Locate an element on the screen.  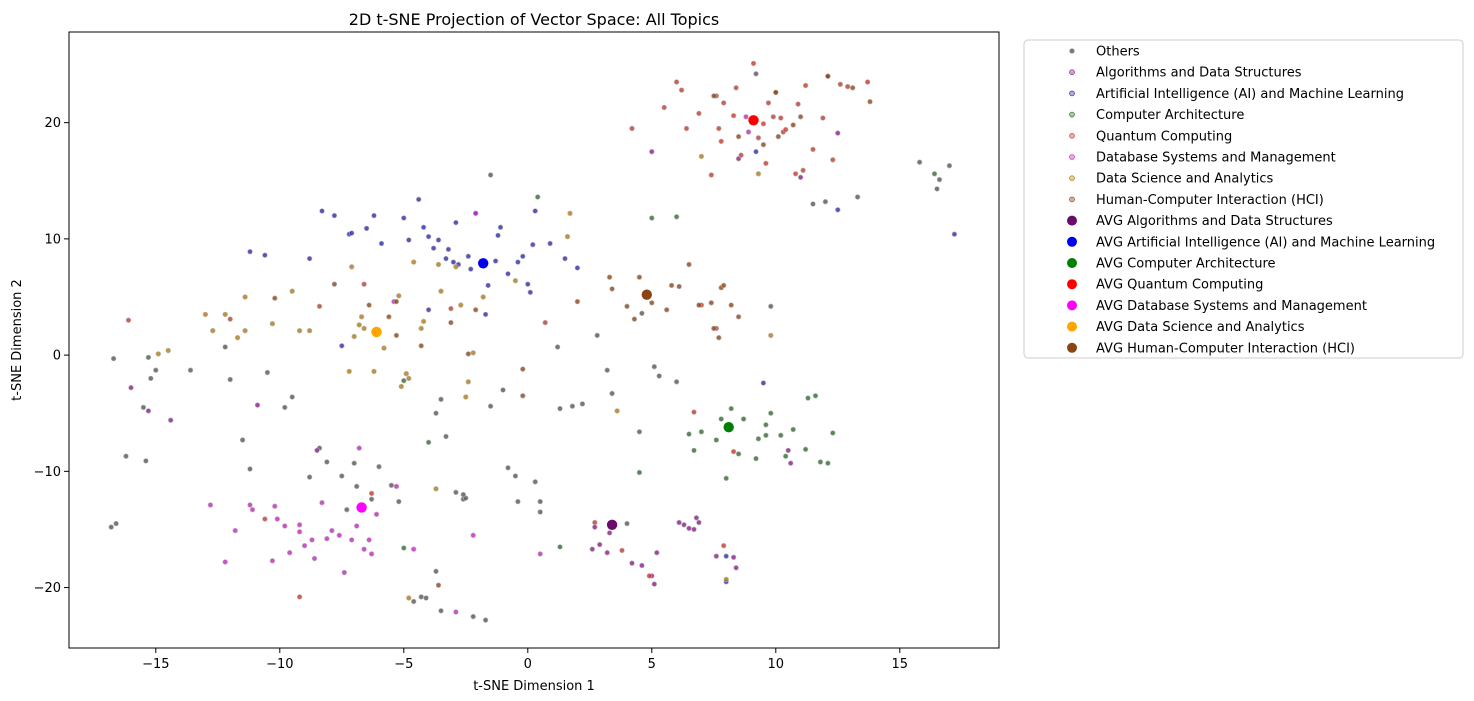
legend-box is located at coordinates (1243, 199).